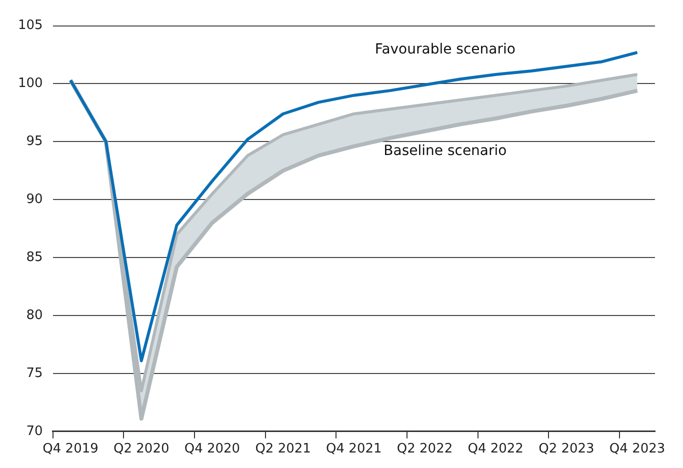 Image resolution: width=683 pixels, height=468 pixels. Describe the element at coordinates (142, 449) in the screenshot. I see `x-tick-label: Q2 2020` at that location.